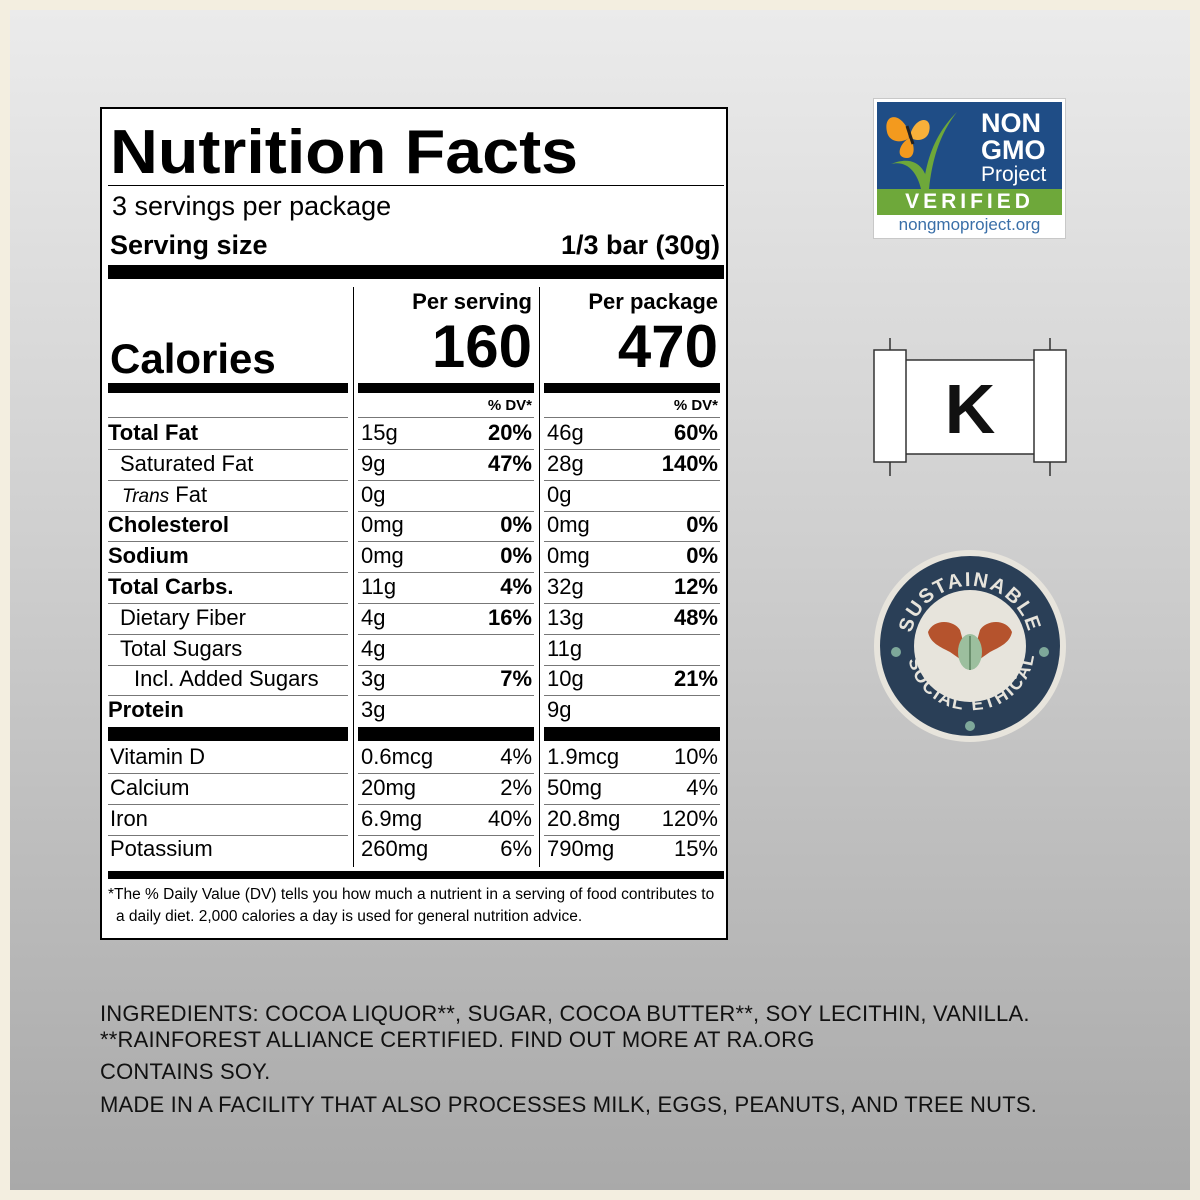  What do you see at coordinates (150, 787) in the screenshot?
I see `vitamin-label: Calcium` at bounding box center [150, 787].